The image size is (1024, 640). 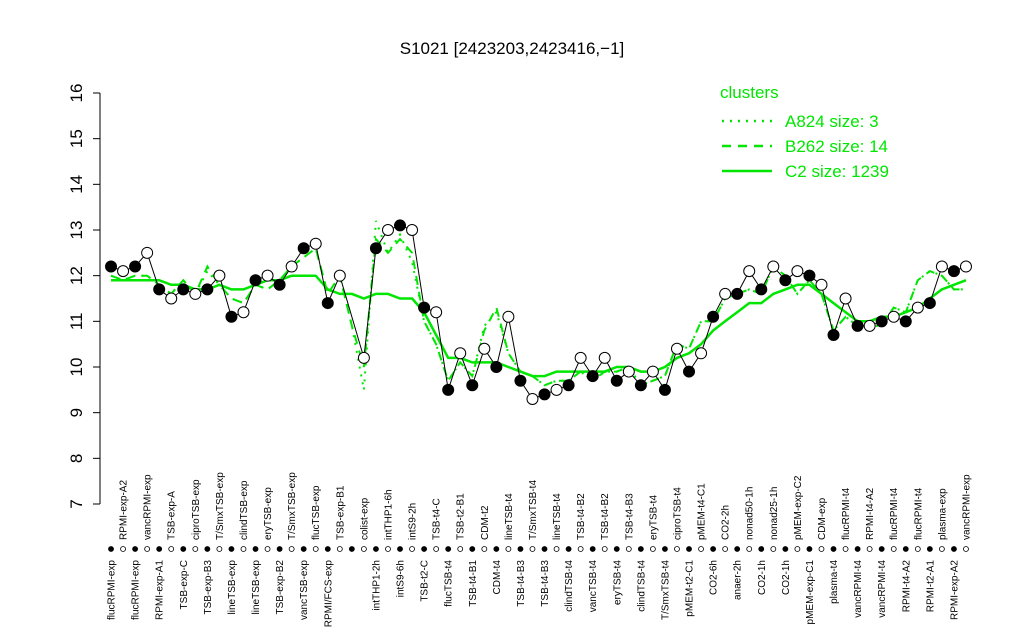 What do you see at coordinates (749, 92) in the screenshot?
I see `legend-title: clusters` at bounding box center [749, 92].